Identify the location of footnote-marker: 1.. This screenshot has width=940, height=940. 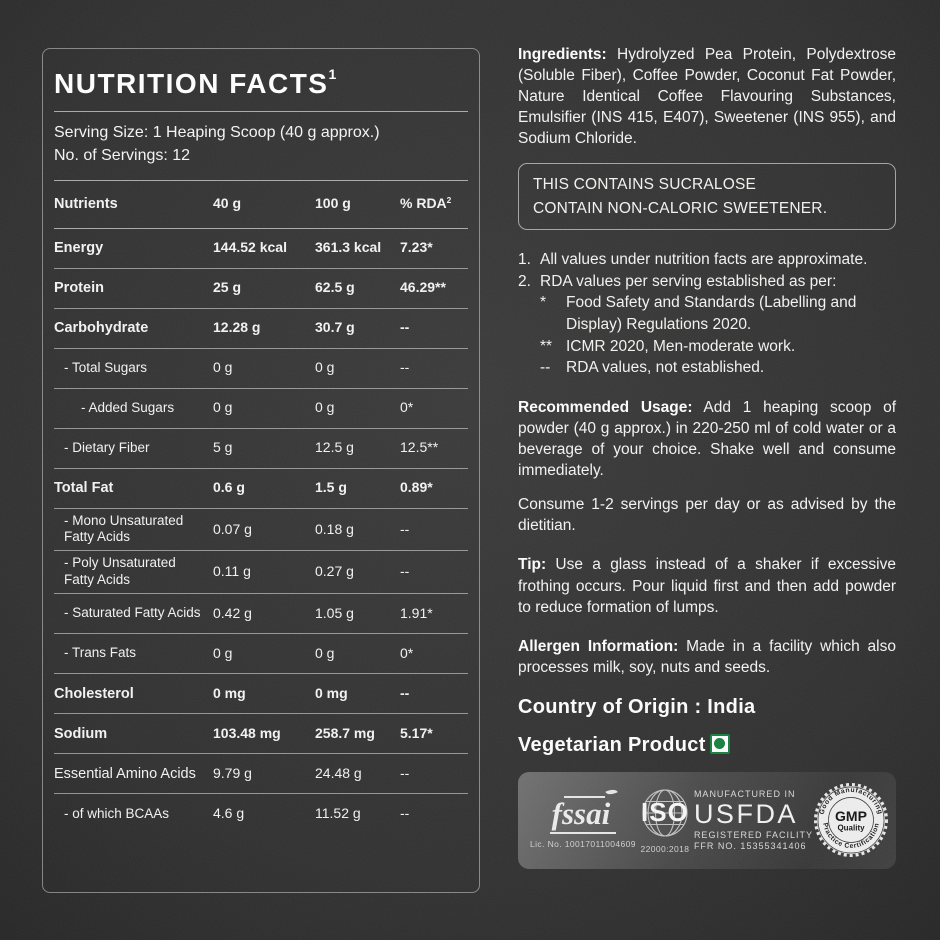
(524, 259).